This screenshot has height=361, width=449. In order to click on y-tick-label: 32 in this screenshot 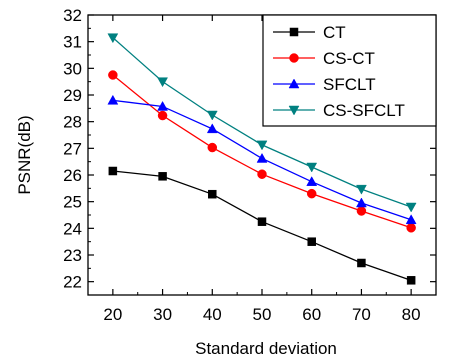, I will do `click(72, 15)`.